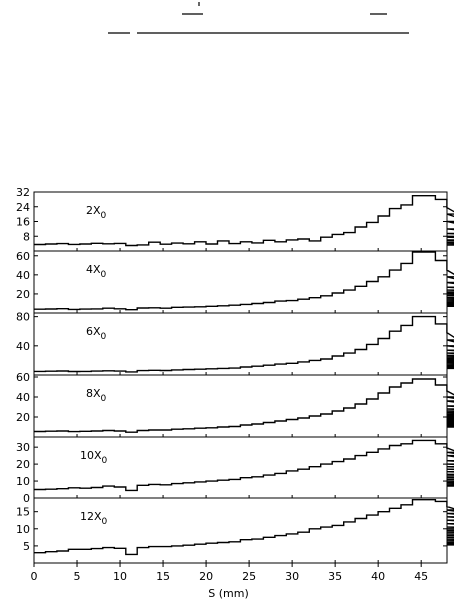  Describe the element at coordinates (23, 192) in the screenshot. I see `y-tick-label: 32` at that location.